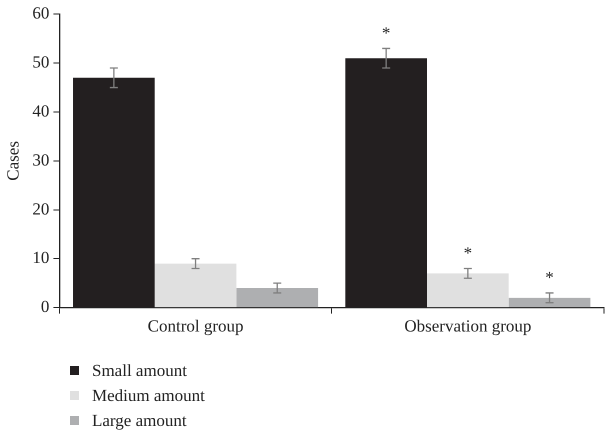 The width and height of the screenshot is (606, 432). What do you see at coordinates (45, 306) in the screenshot?
I see `y-tick-label: 0` at bounding box center [45, 306].